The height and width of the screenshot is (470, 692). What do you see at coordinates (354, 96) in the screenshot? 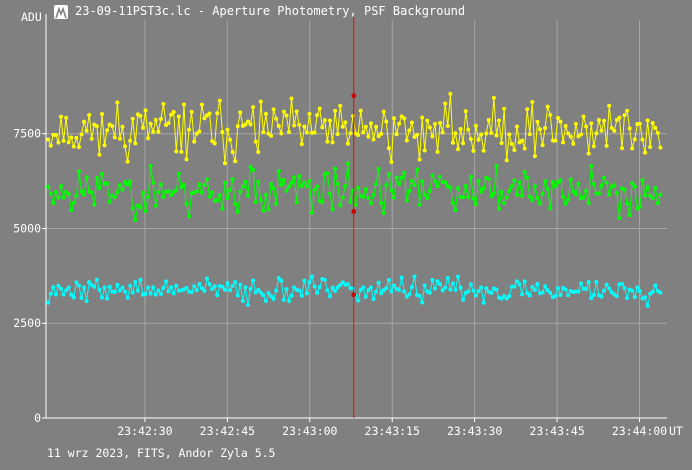
I see `cursor-marker` at bounding box center [354, 96].